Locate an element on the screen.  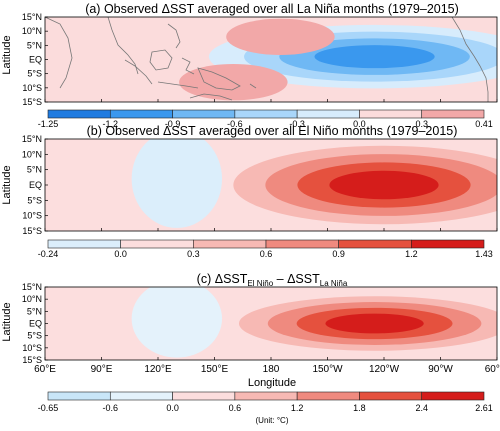
x-axis-title: Longitude is located at coordinates (272, 383).